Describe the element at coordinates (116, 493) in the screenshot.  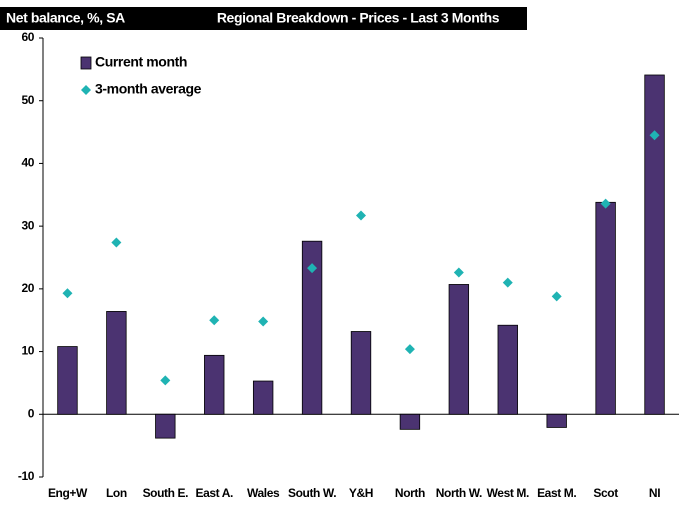
I see `x-tick-label: Lon` at that location.